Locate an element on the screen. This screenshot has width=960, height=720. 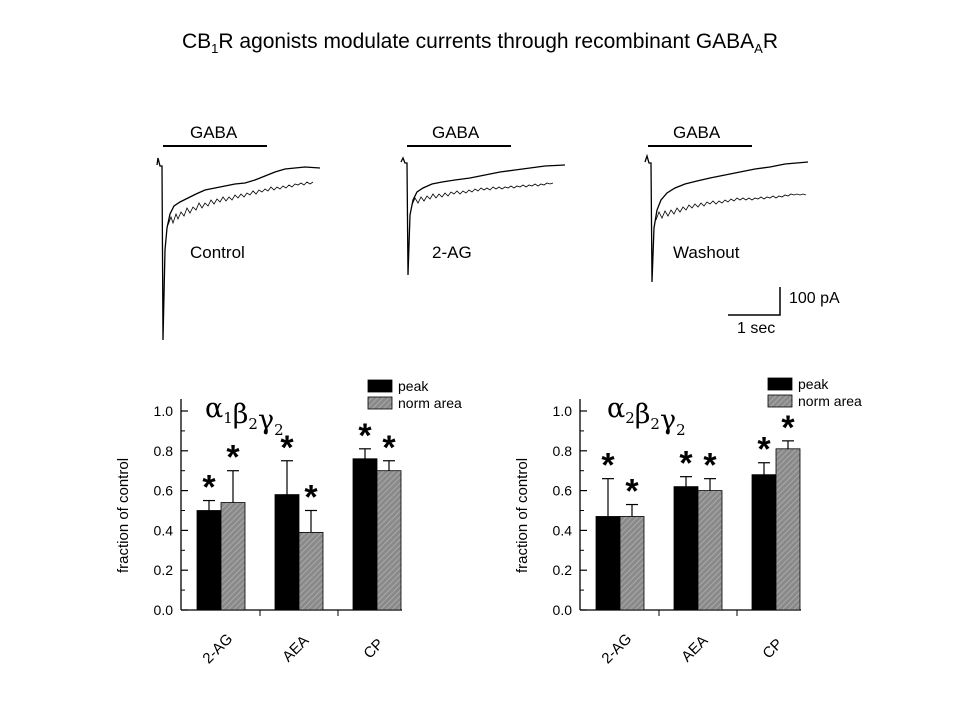
subunit-label: α2β2γ2 is located at coordinates (646, 416).